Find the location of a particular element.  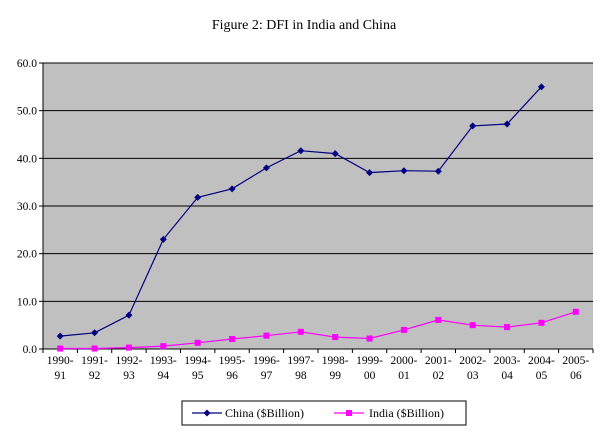

series-line-india is located at coordinates (318, 330).